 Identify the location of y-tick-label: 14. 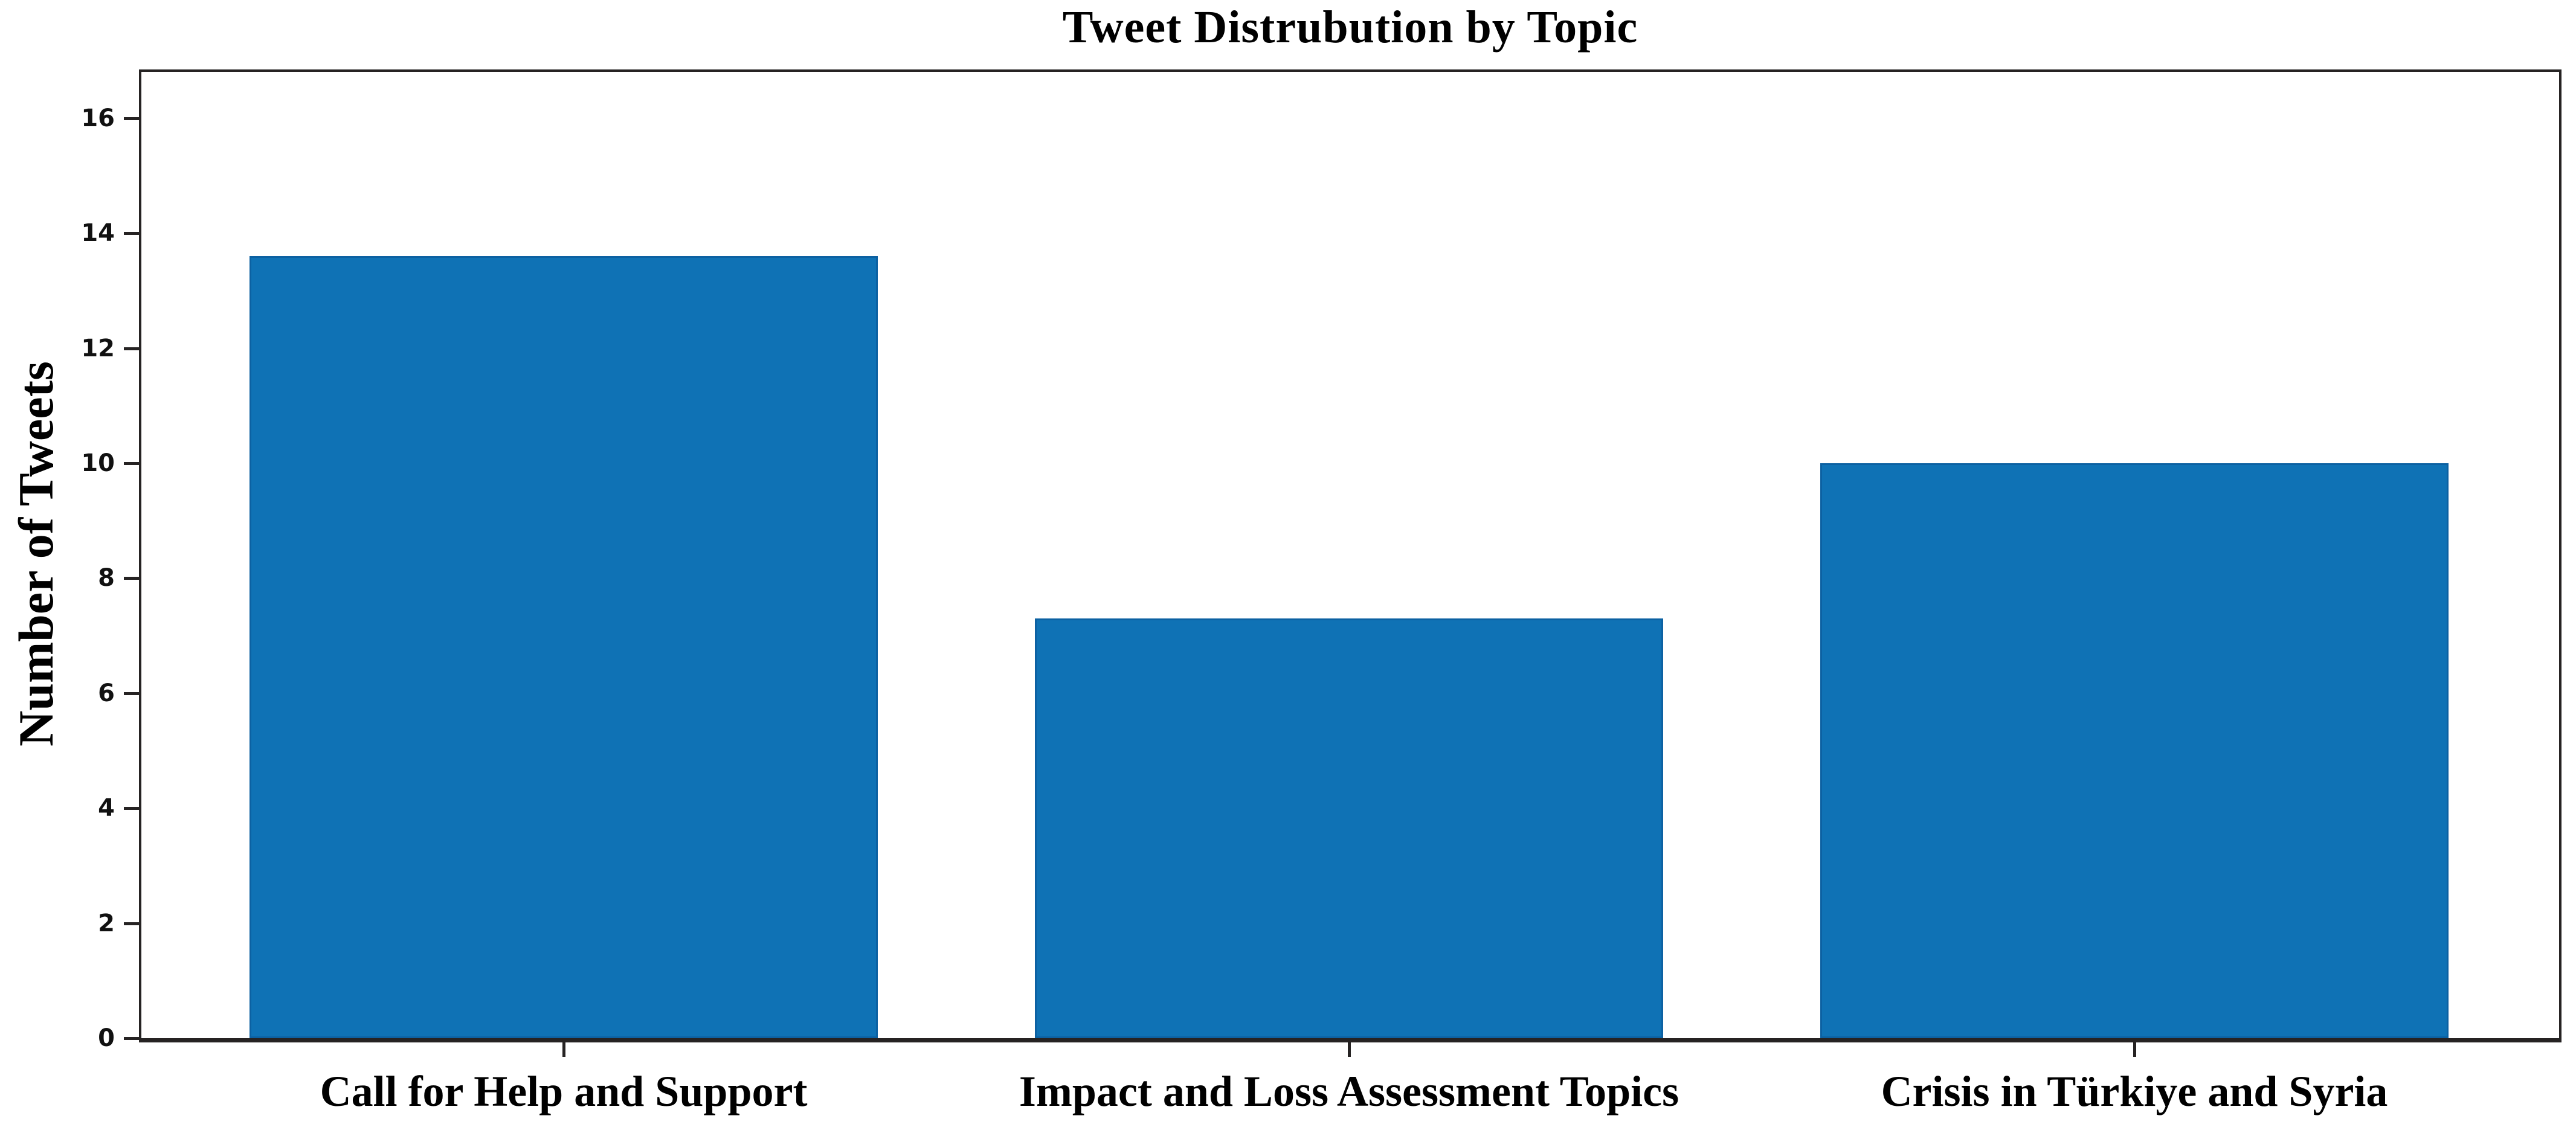
(98, 234).